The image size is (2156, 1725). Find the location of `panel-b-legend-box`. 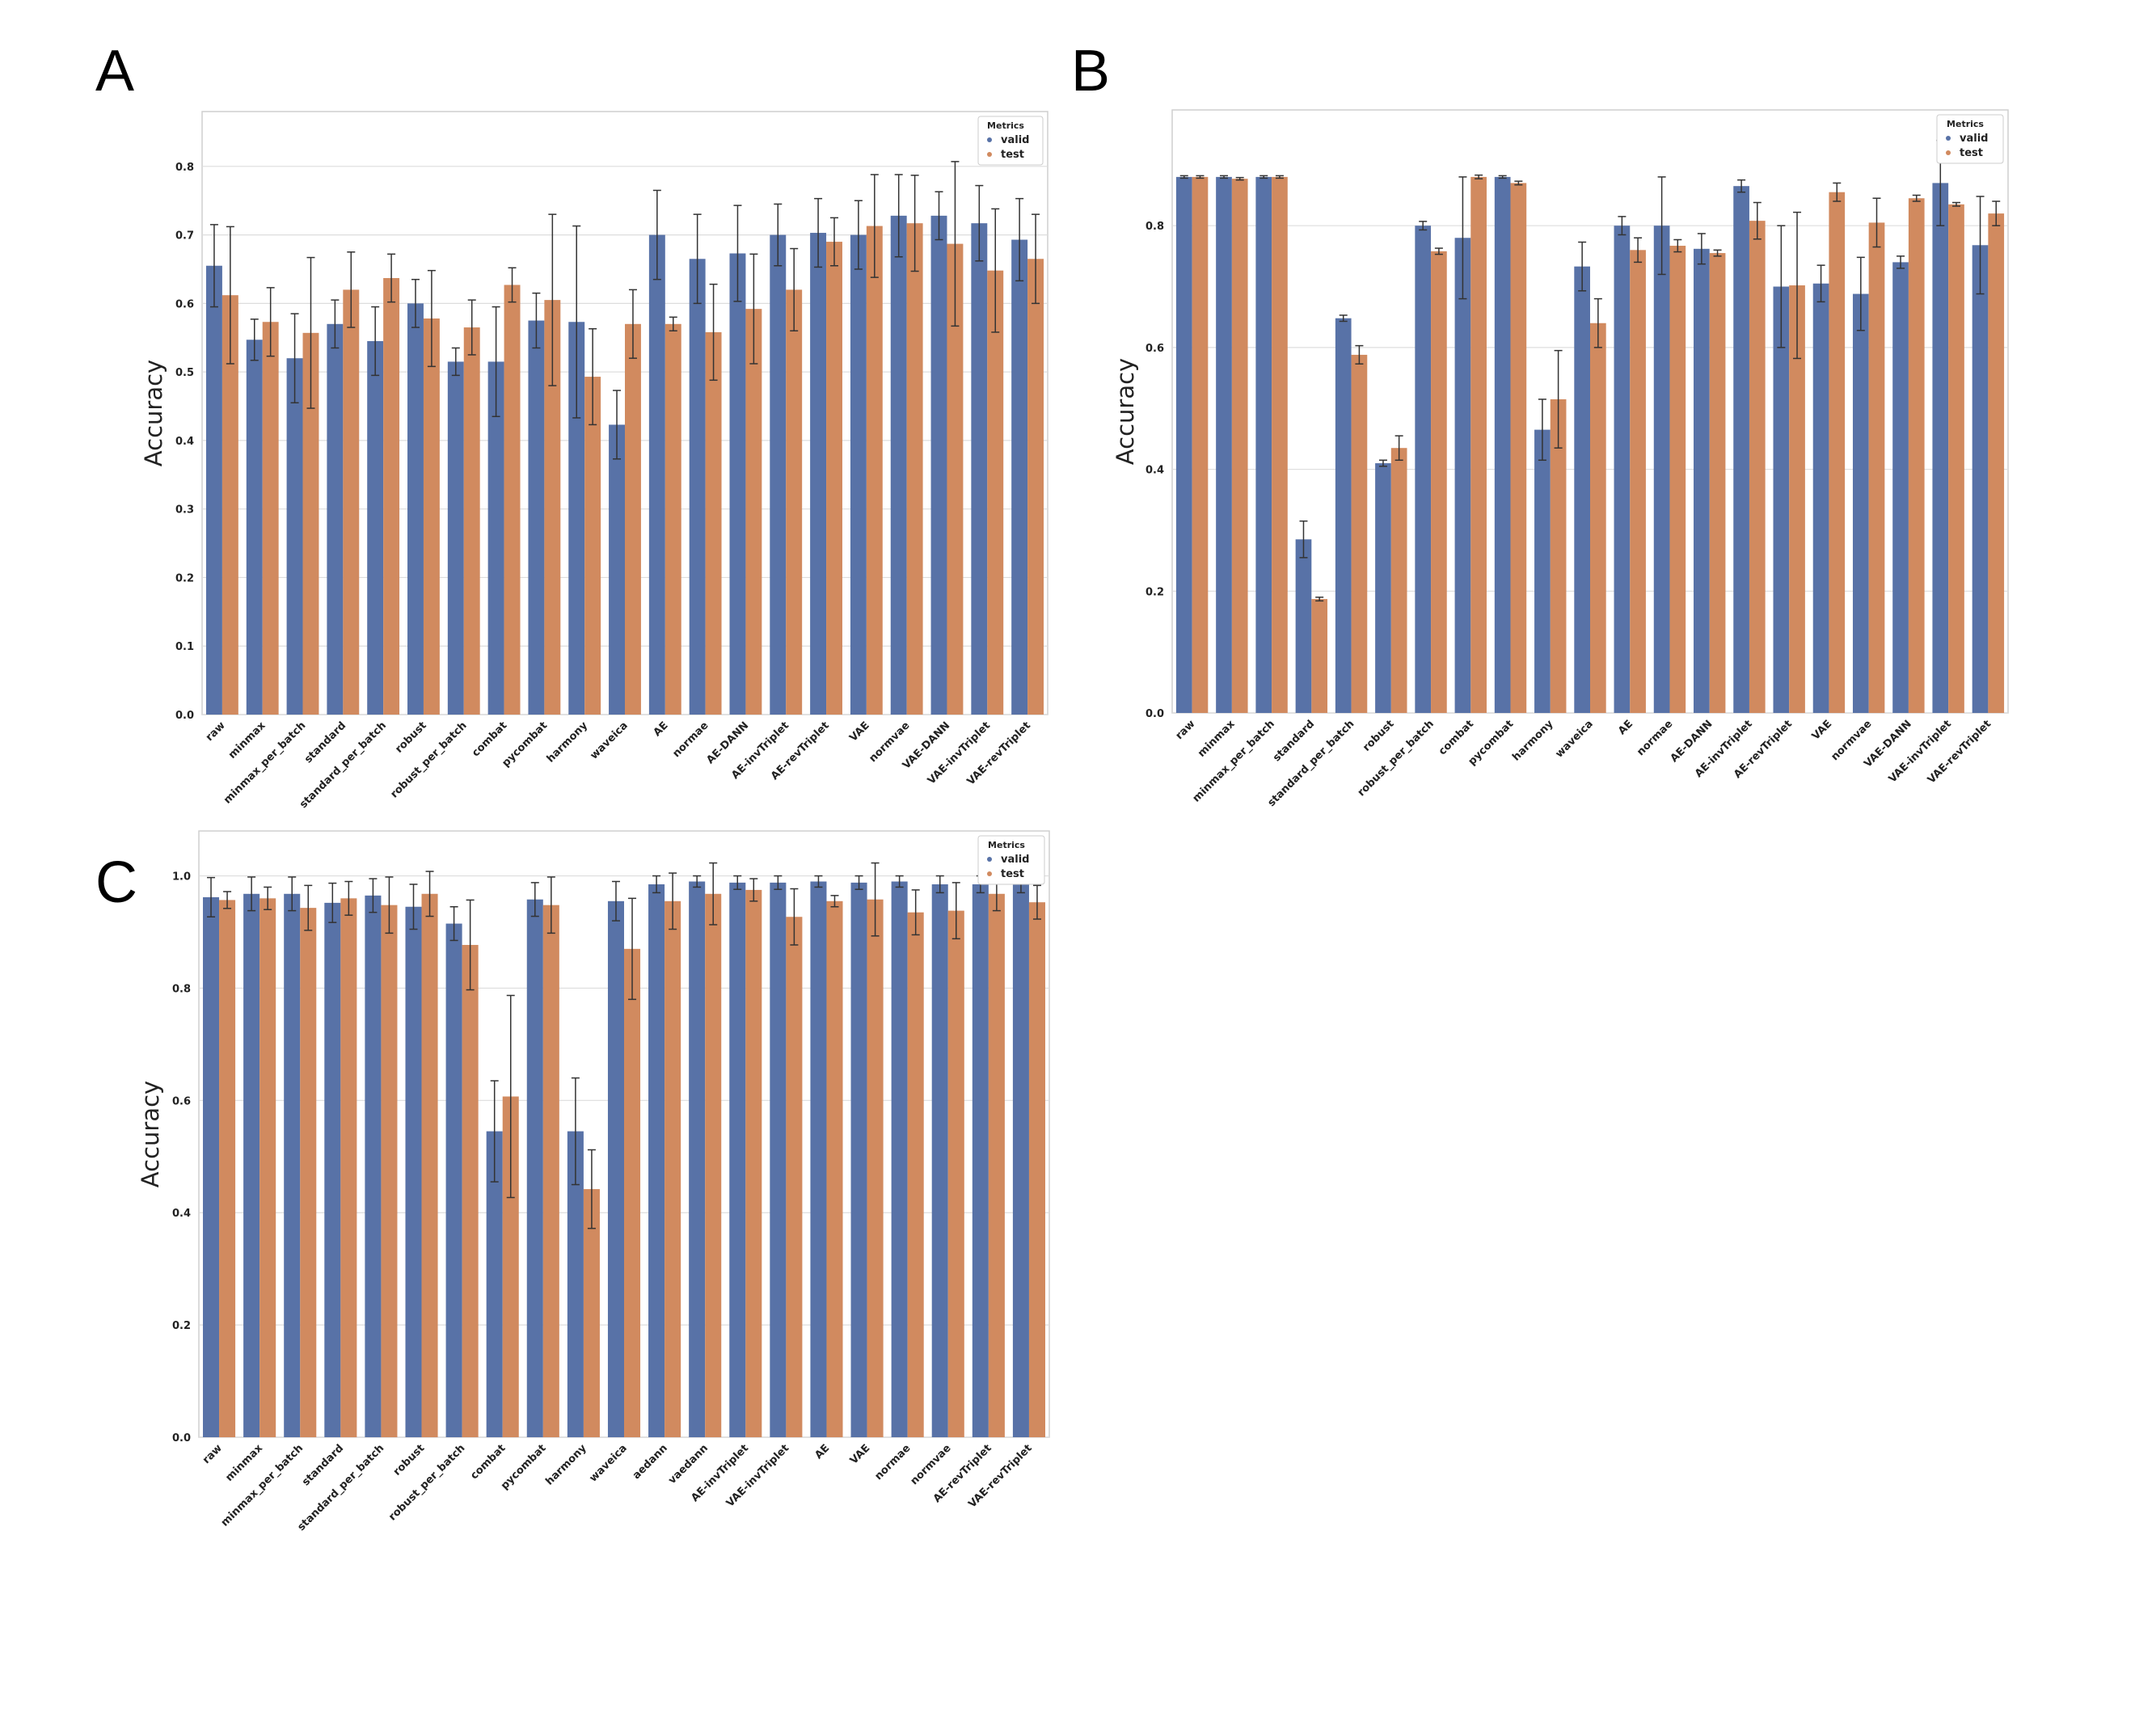

panel-b-legend-box is located at coordinates (1970, 139).